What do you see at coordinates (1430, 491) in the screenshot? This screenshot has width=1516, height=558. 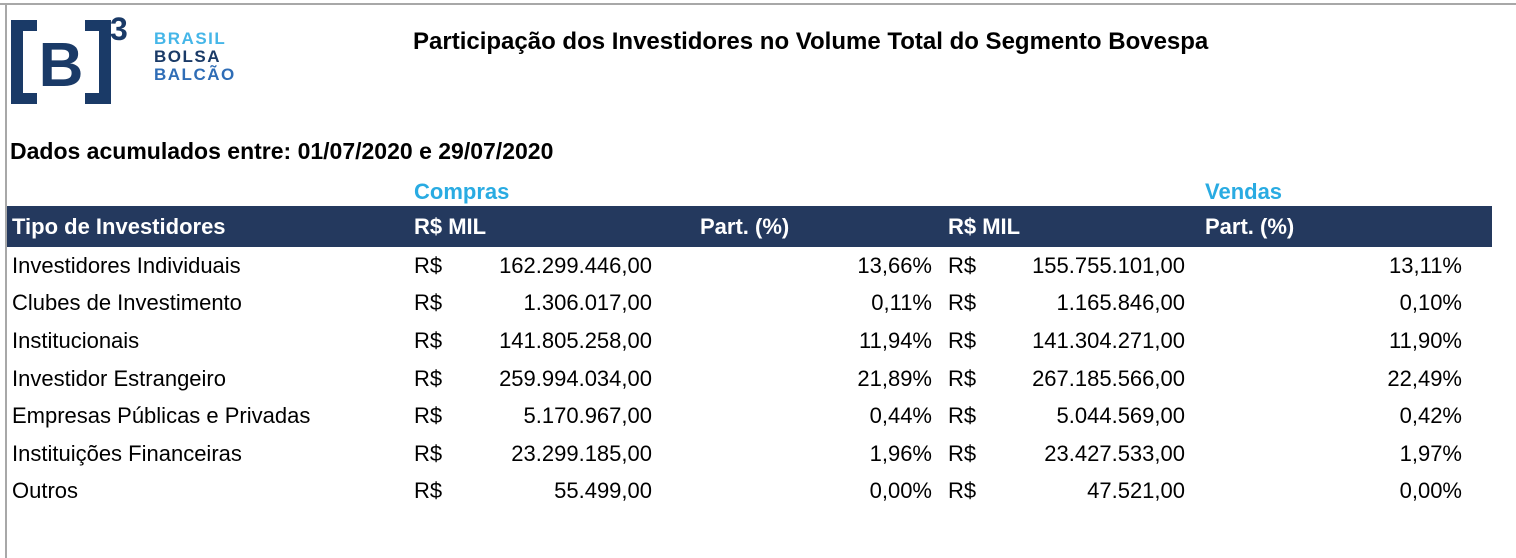 I see `vendas-part-cell: 0,00%` at bounding box center [1430, 491].